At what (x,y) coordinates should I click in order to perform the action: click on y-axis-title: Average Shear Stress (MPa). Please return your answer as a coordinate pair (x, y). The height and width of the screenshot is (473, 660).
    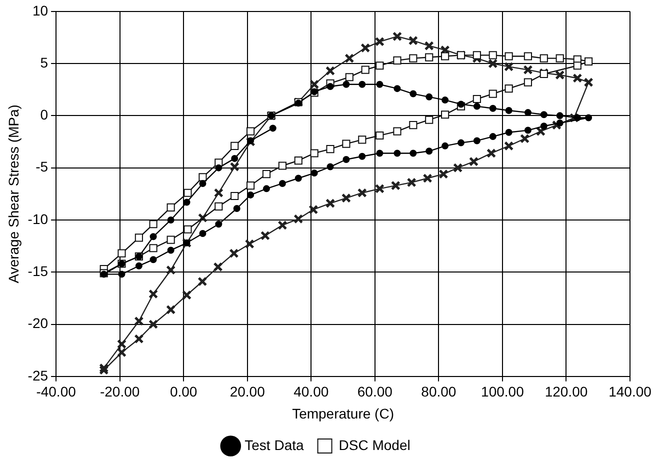
    Looking at the image, I should click on (13, 194).